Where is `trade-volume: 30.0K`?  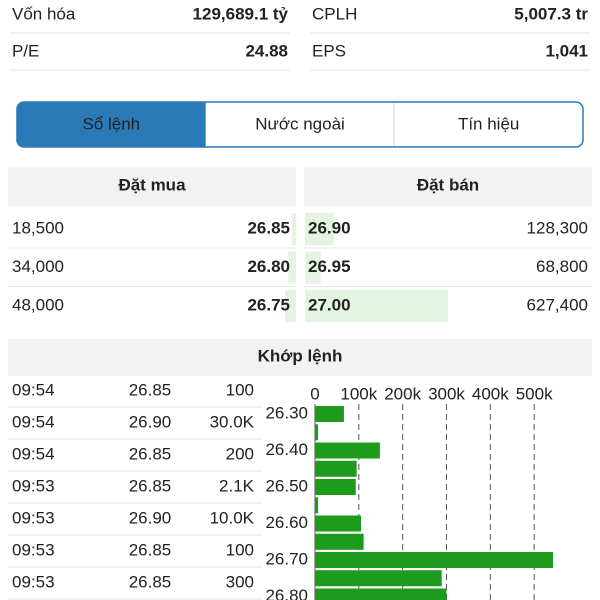
trade-volume: 30.0K is located at coordinates (232, 421).